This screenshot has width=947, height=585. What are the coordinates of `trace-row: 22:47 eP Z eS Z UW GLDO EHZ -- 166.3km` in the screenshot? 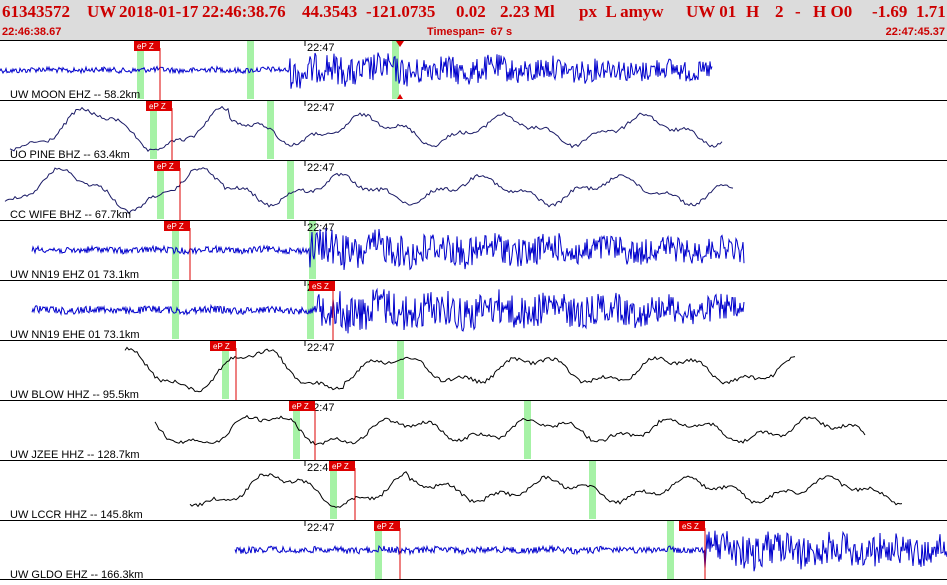 It's located at (473, 550).